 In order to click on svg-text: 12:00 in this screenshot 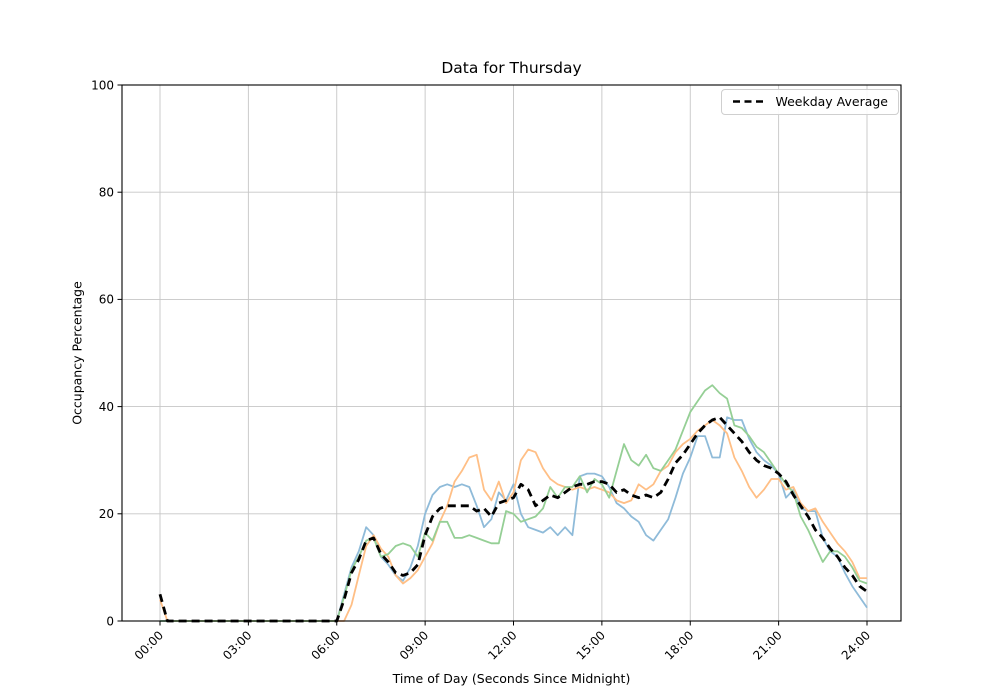, I will do `click(502, 645)`.